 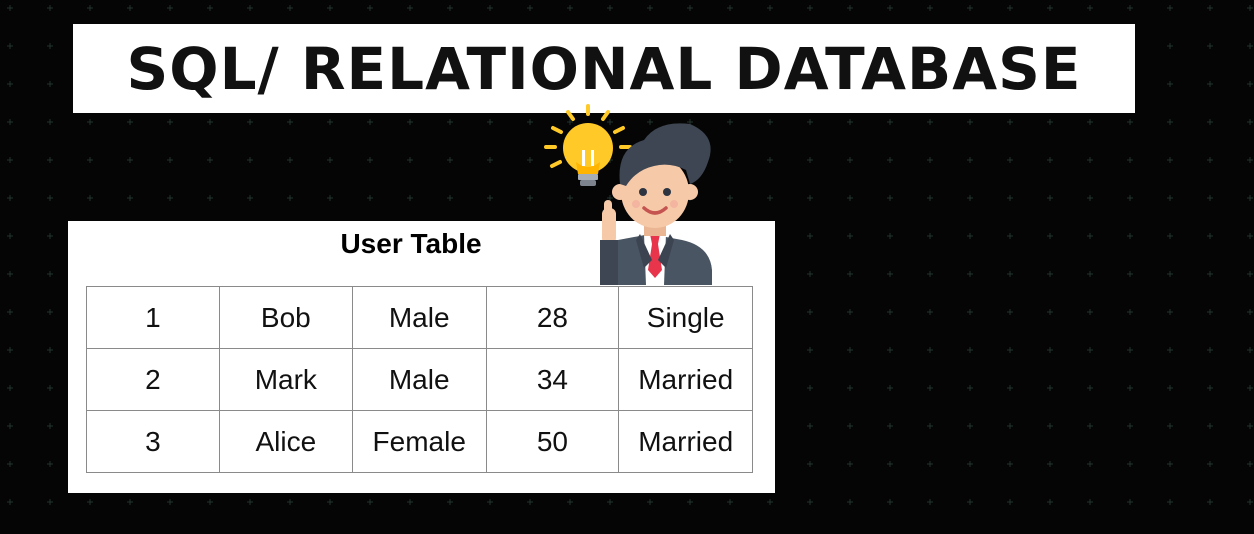 I want to click on table-row: 3 Alice Female 50 Married, so click(x=419, y=441).